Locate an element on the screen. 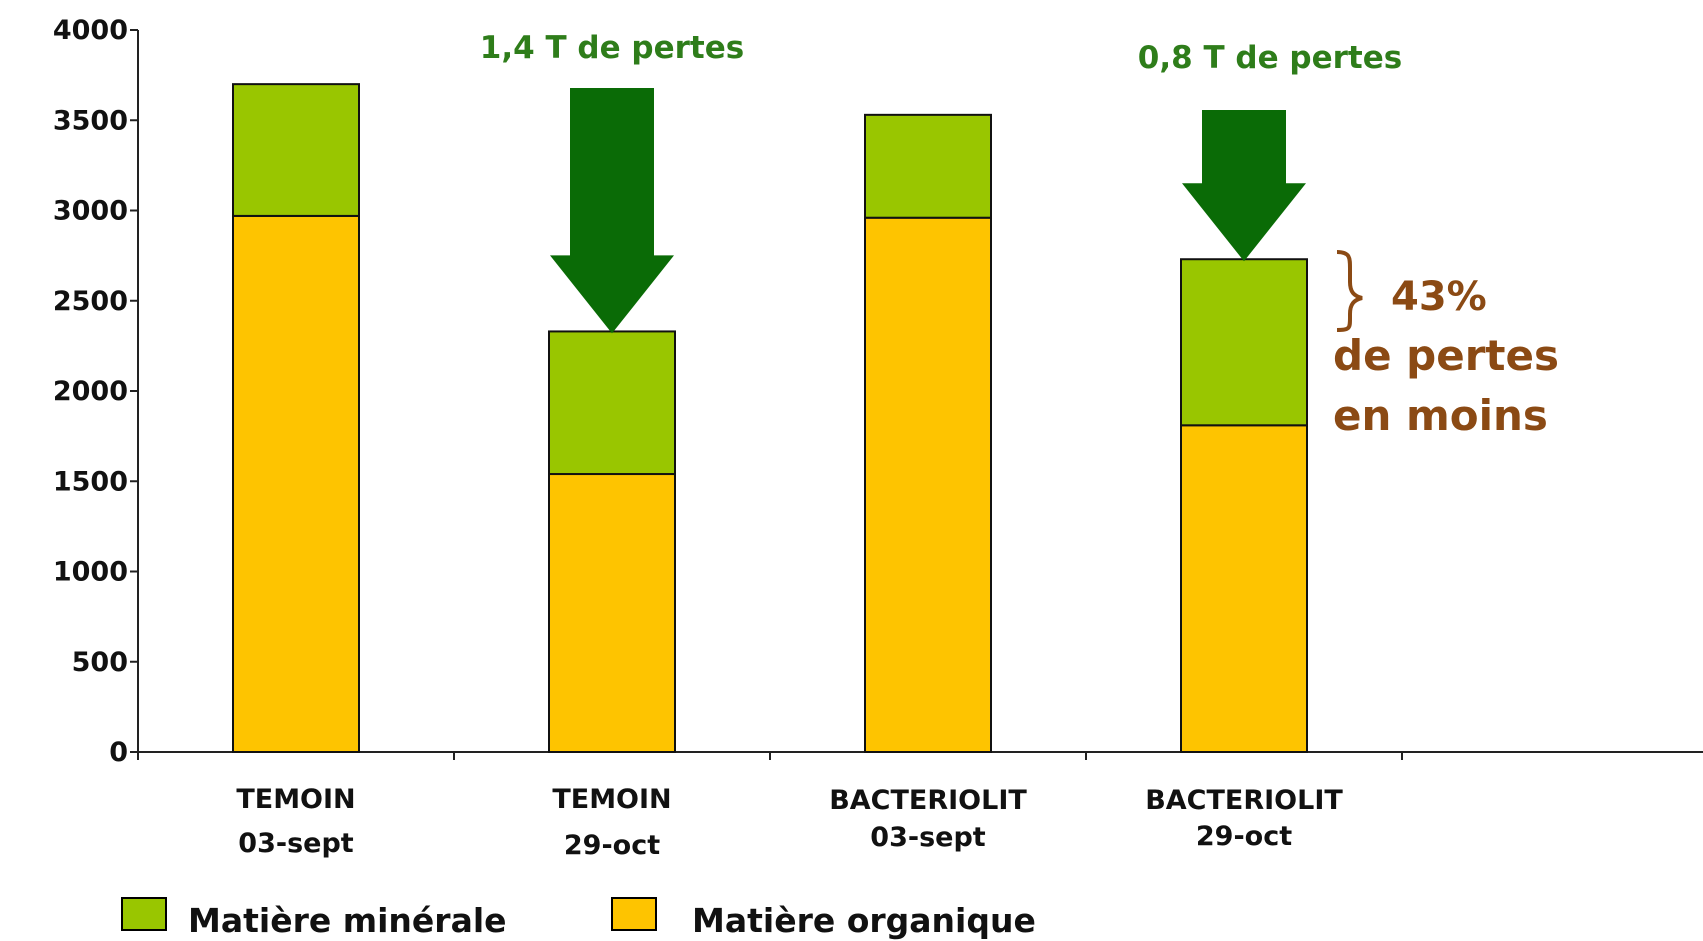 Image resolution: width=1703 pixels, height=941 pixels. reduction-line-2: en moins is located at coordinates (1440, 415).